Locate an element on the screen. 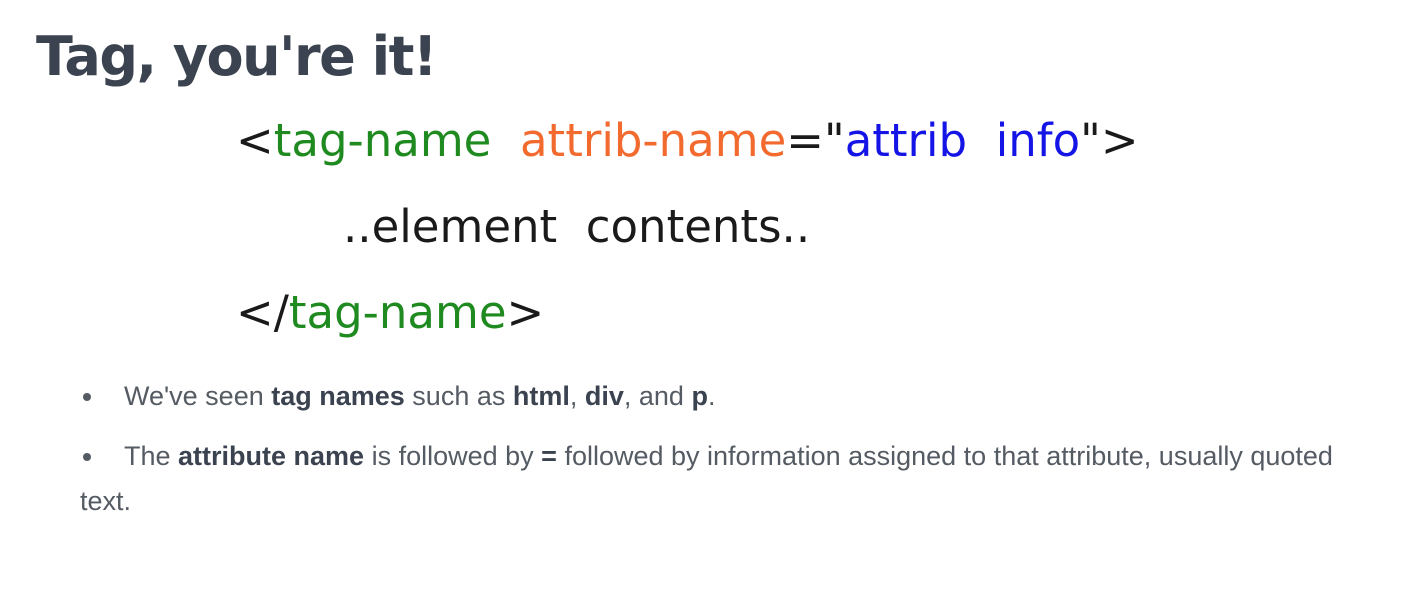  bold-term: p is located at coordinates (699, 396).